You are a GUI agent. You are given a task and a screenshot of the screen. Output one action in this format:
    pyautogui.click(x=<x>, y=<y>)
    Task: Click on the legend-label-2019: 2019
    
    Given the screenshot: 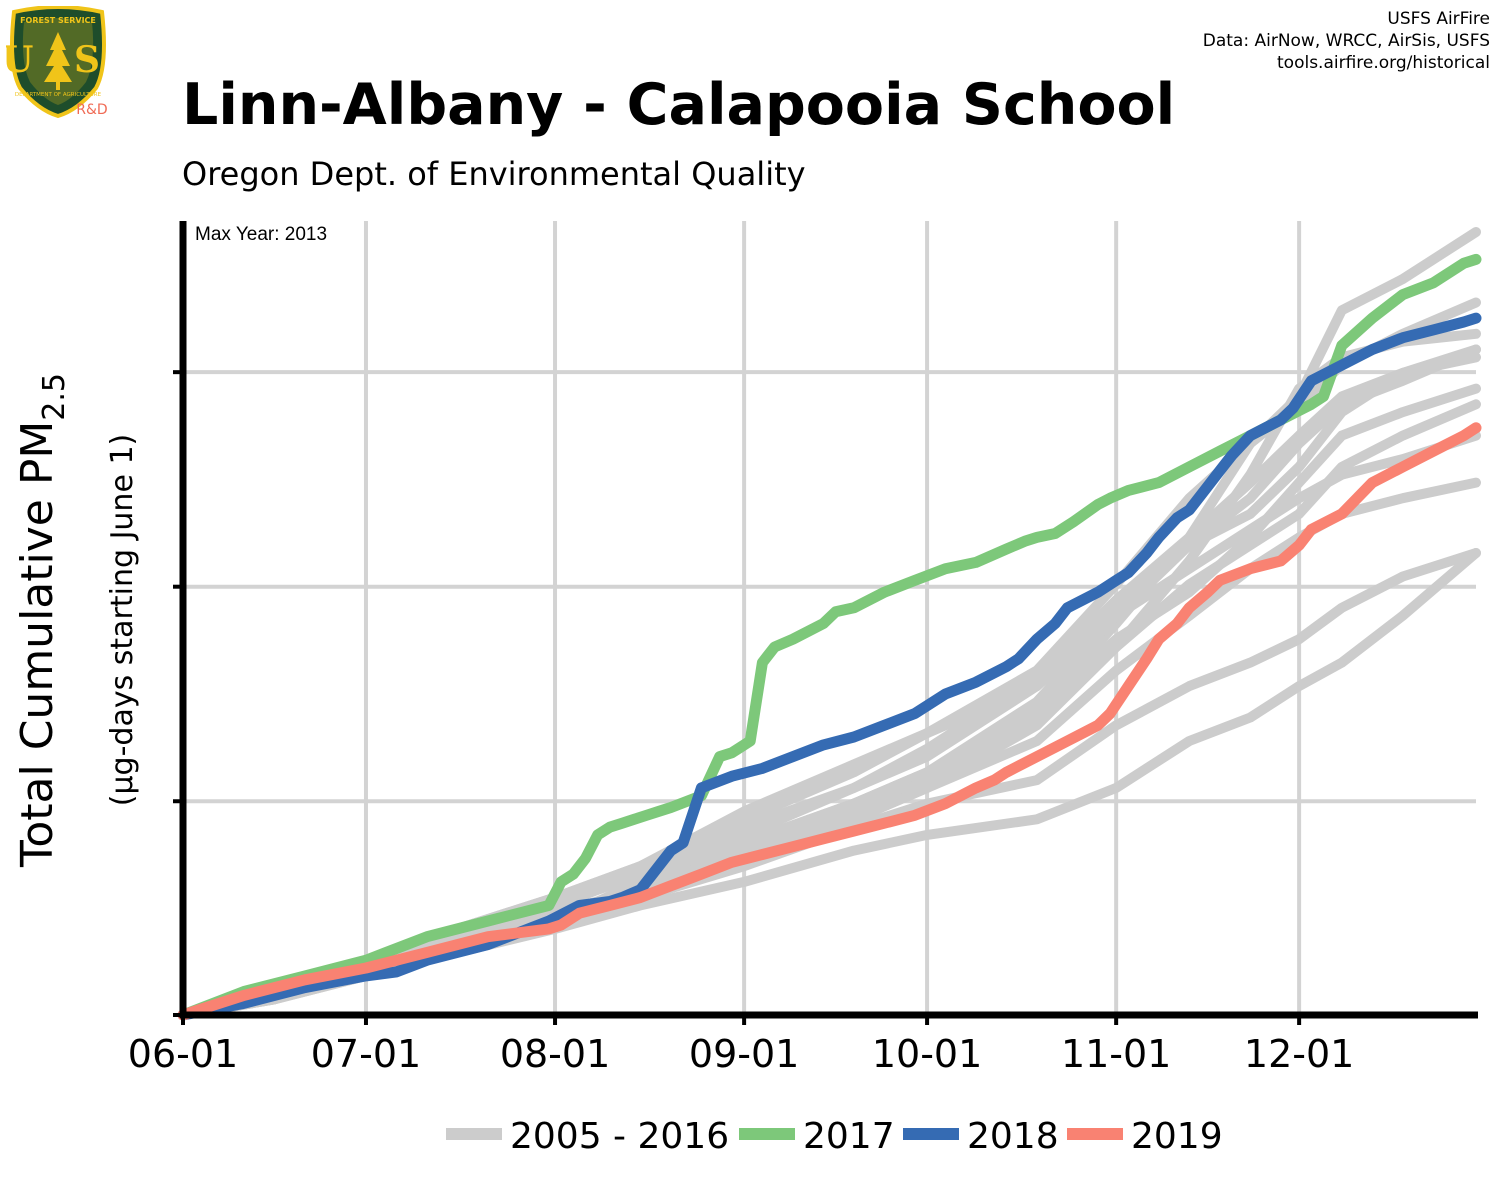 What is the action you would take?
    pyautogui.click(x=1177, y=1136)
    